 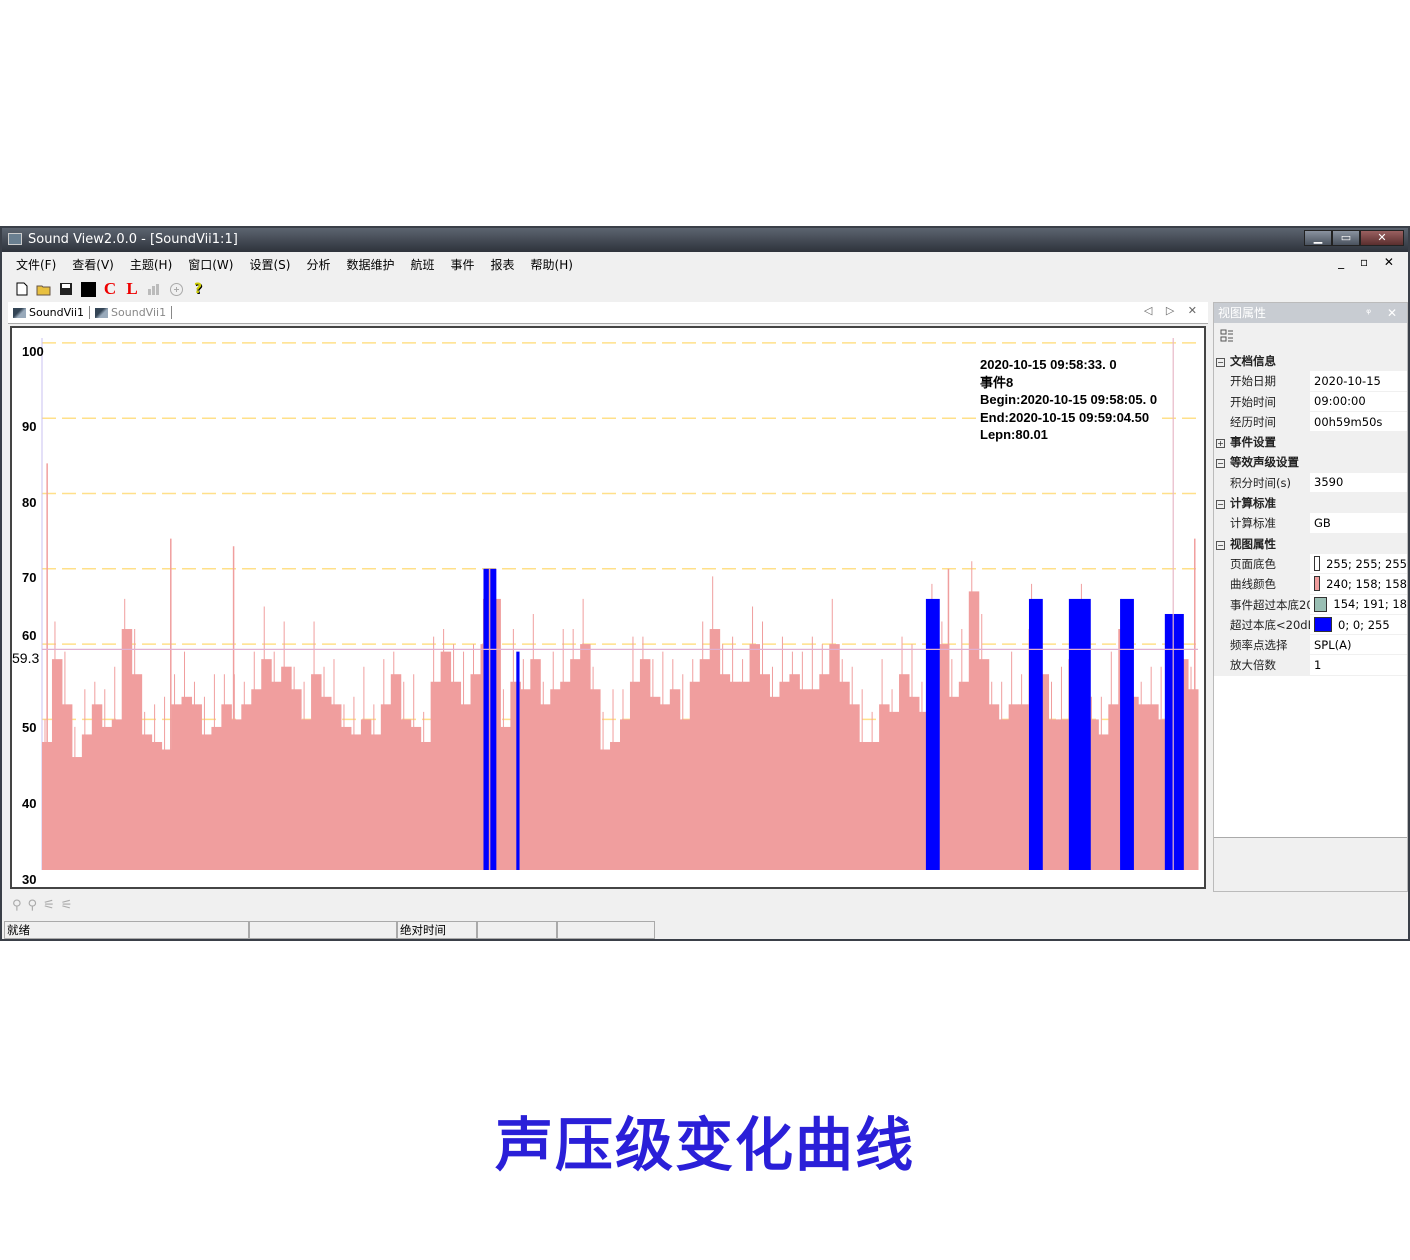 I want to click on status-pane, so click(x=606, y=930).